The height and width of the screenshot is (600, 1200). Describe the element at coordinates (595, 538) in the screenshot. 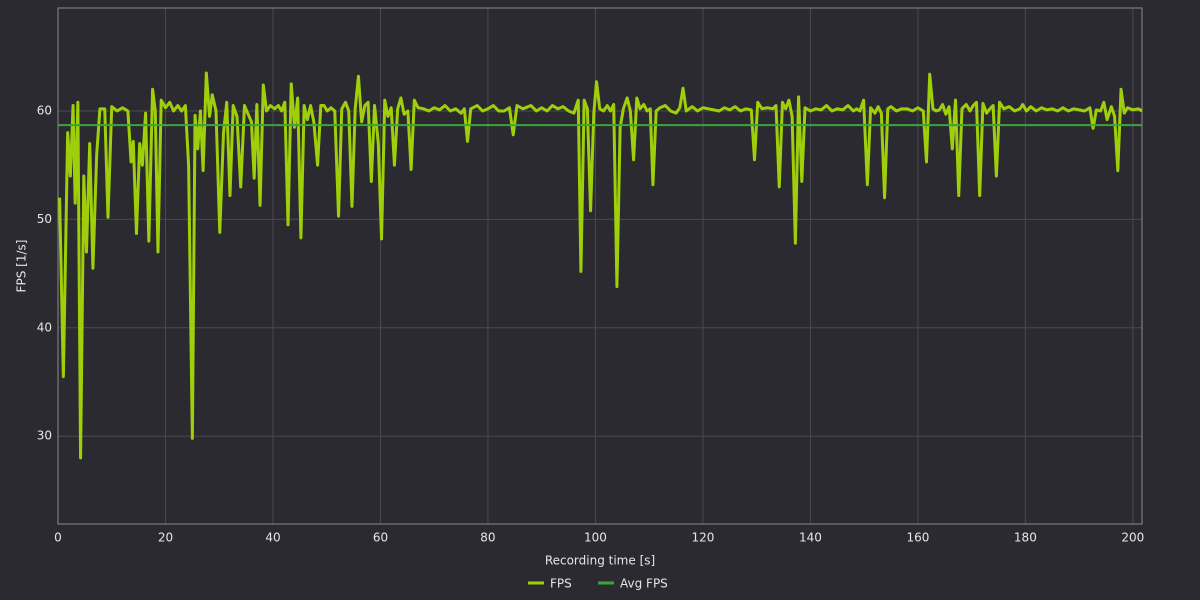

I see `x-tick-label: 100` at that location.